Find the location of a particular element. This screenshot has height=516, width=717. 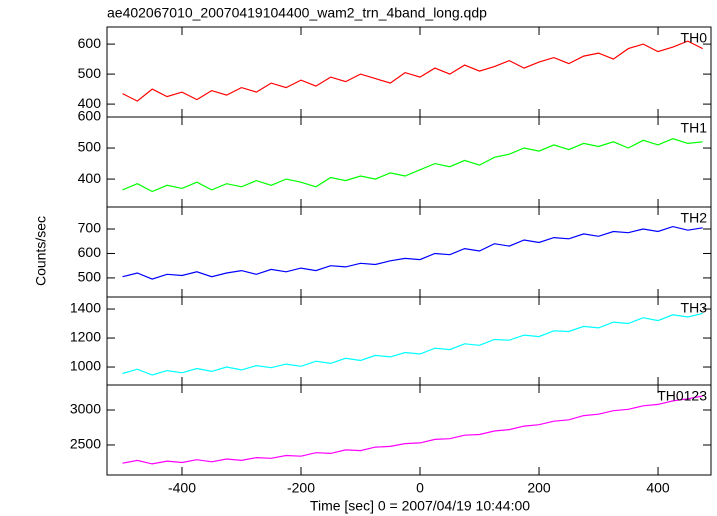

panel-frame is located at coordinates (409, 341).